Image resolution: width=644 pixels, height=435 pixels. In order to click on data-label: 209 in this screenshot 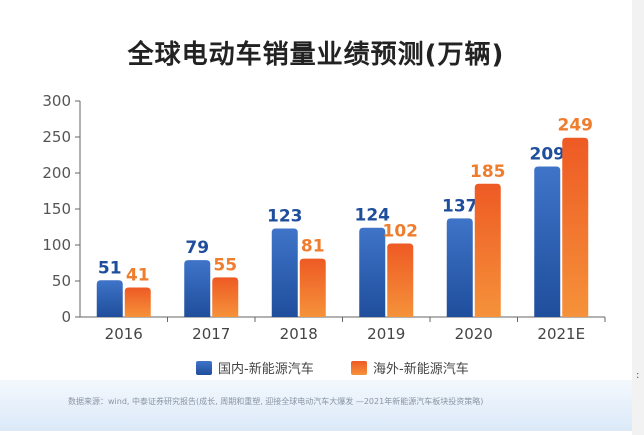, I will do `click(548, 155)`.